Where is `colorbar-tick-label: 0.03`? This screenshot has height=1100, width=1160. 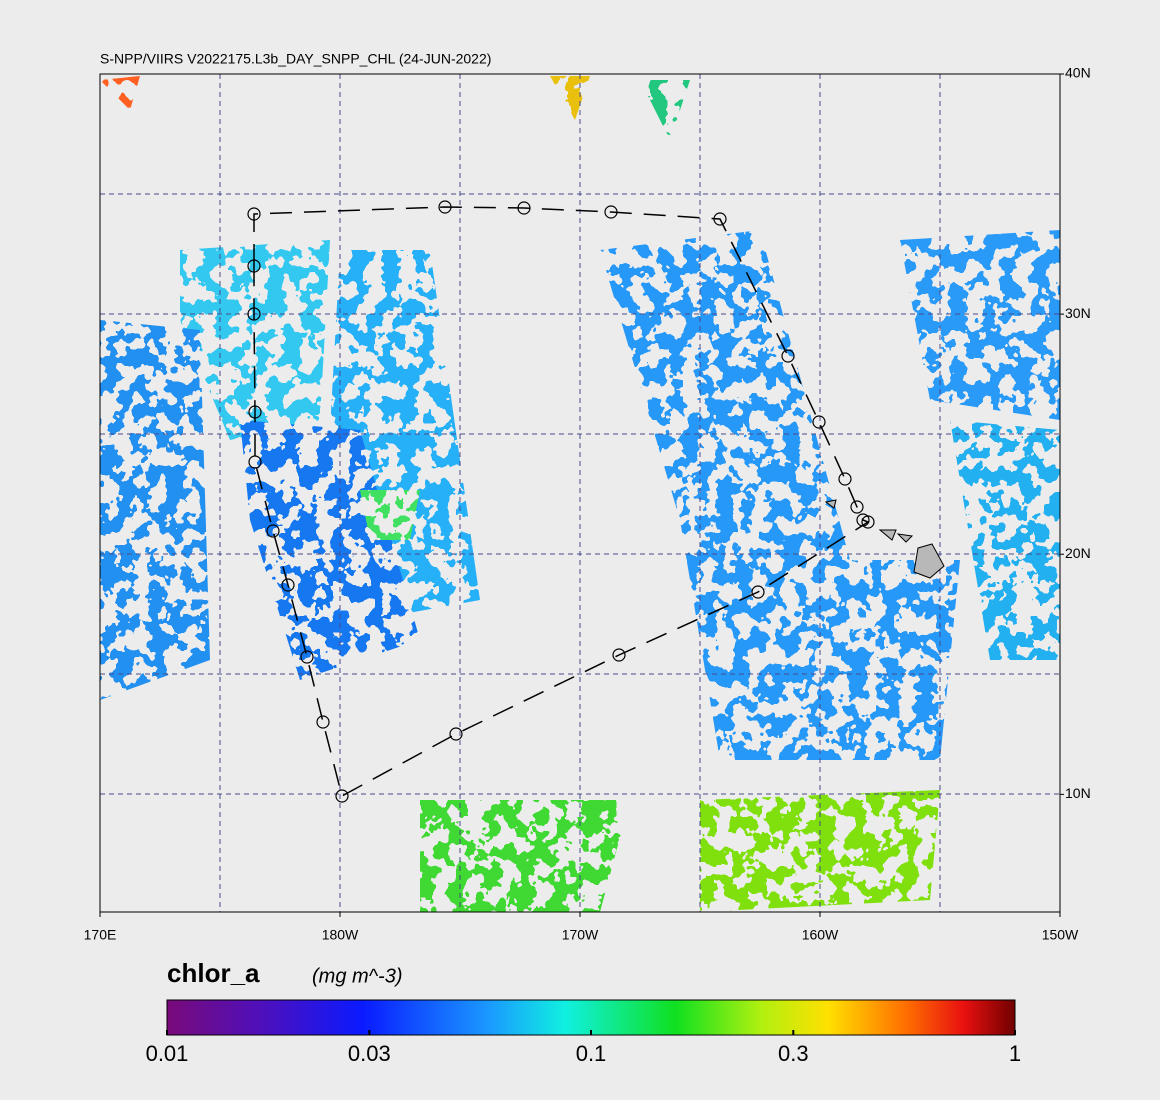 colorbar-tick-label: 0.03 is located at coordinates (369, 1053).